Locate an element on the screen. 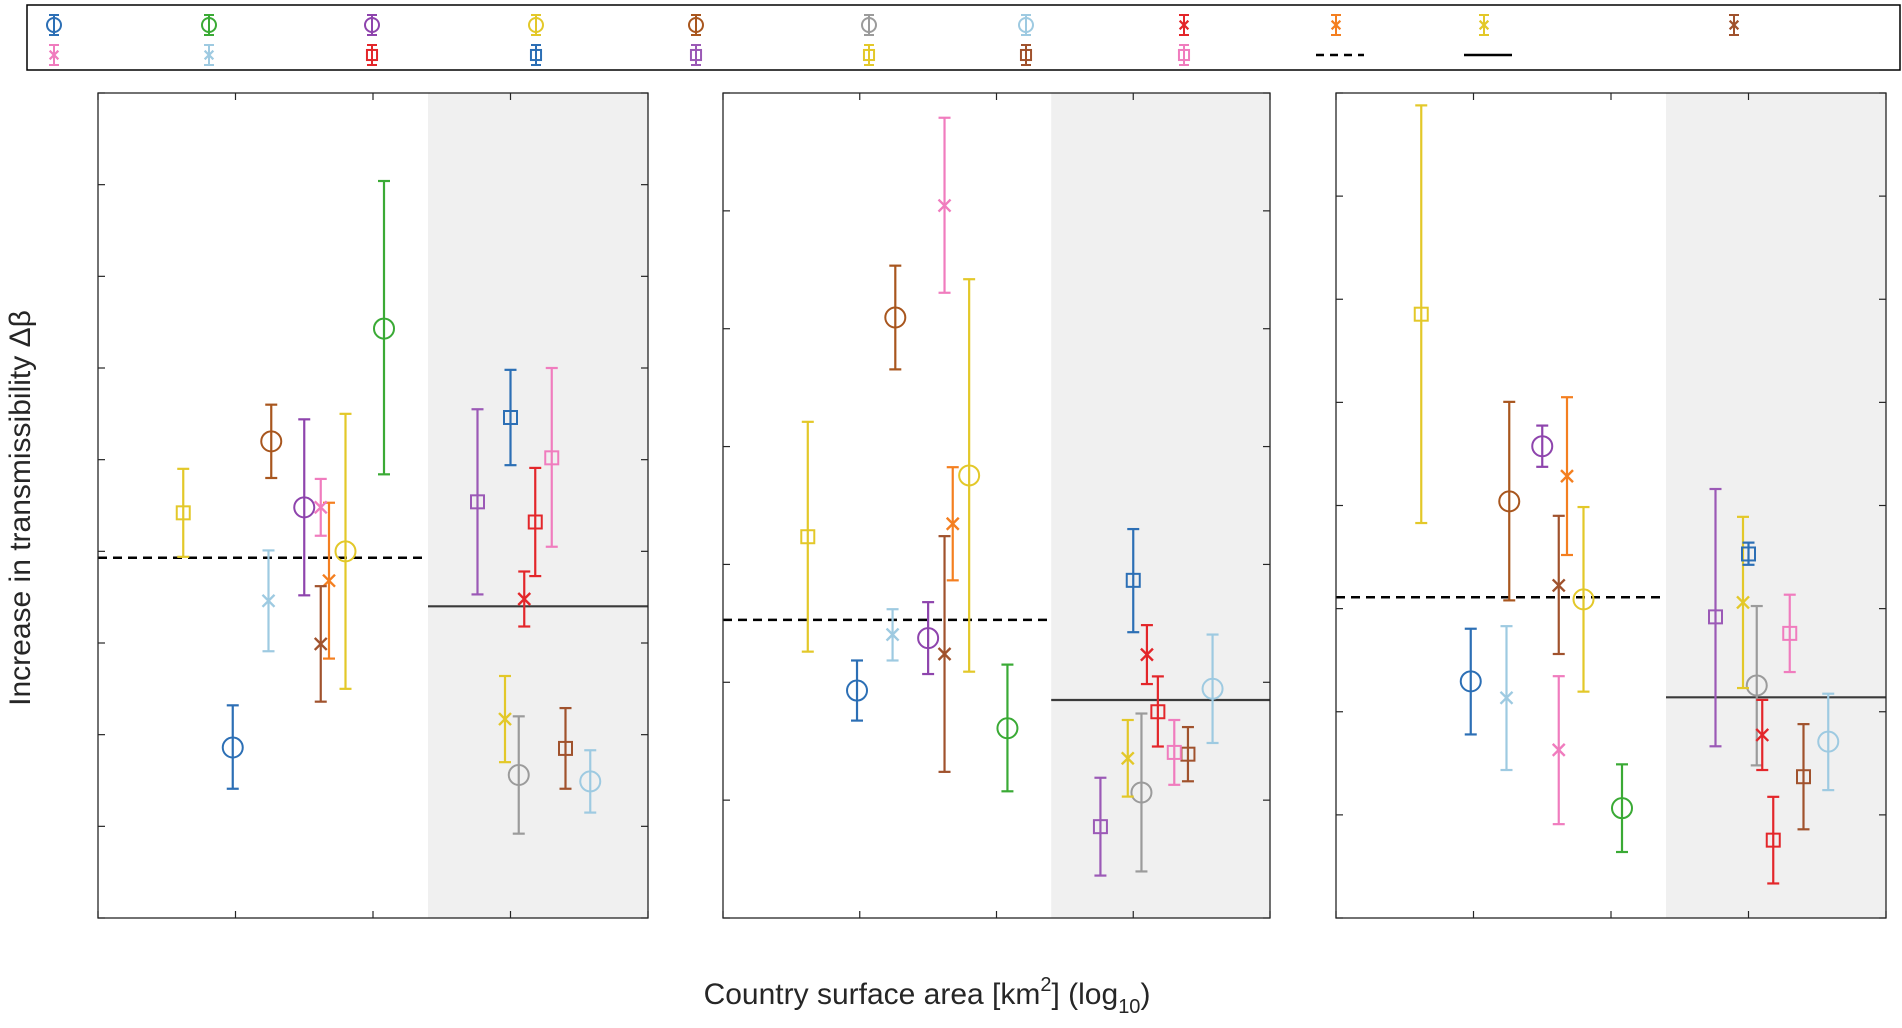 The width and height of the screenshot is (1902, 1028). panel-1-point-spain is located at coordinates (565, 748).